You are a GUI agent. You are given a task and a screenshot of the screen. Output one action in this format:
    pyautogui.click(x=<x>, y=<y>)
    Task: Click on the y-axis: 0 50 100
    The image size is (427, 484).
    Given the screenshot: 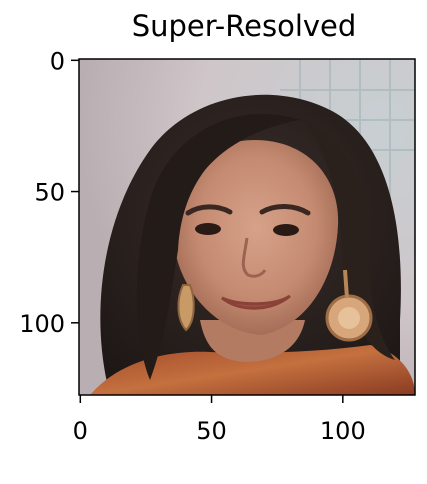 What is the action you would take?
    pyautogui.click(x=49, y=192)
    